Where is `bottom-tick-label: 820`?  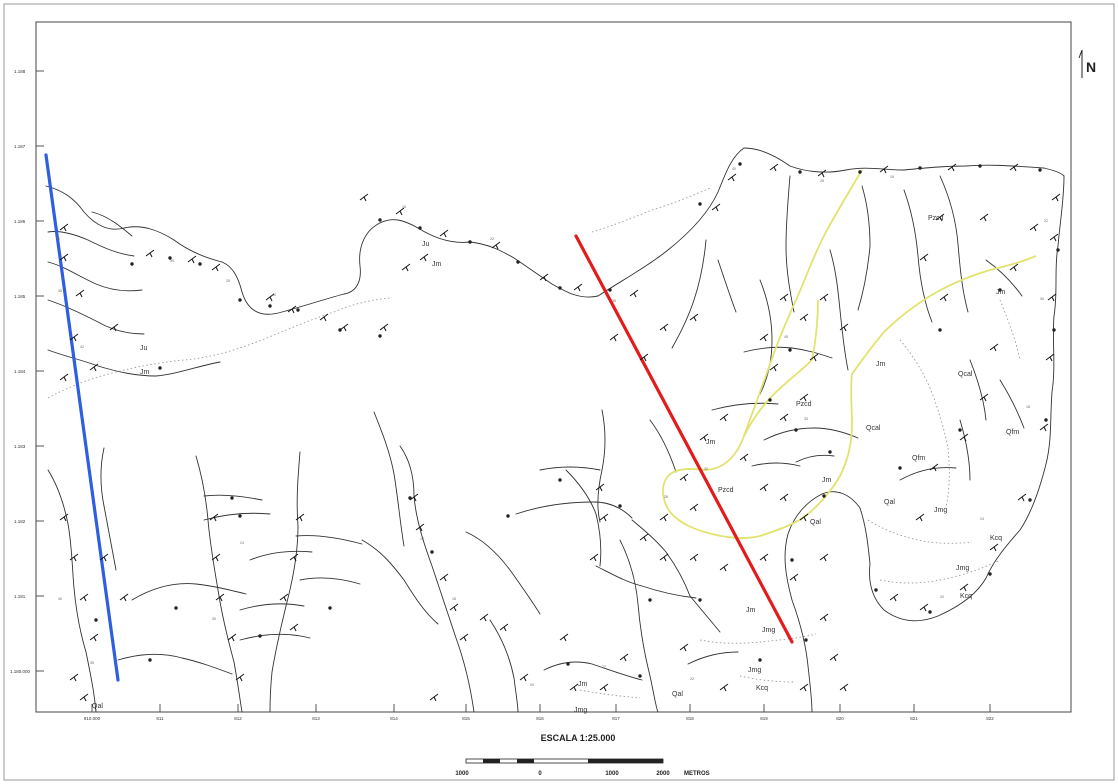
bottom-tick-label: 820 is located at coordinates (840, 718).